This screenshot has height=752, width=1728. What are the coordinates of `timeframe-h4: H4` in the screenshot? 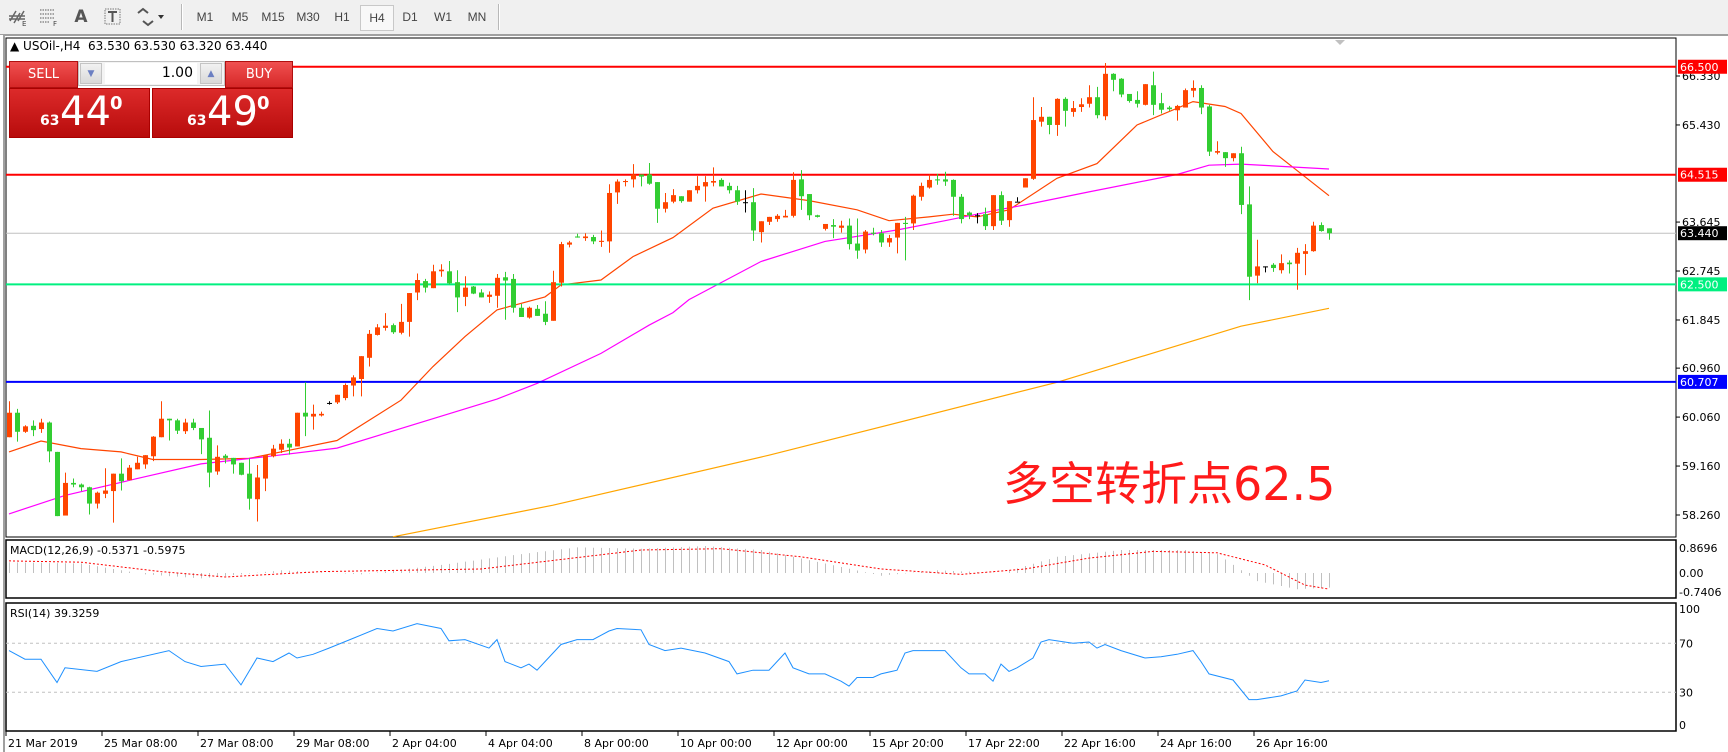 It's located at (377, 18).